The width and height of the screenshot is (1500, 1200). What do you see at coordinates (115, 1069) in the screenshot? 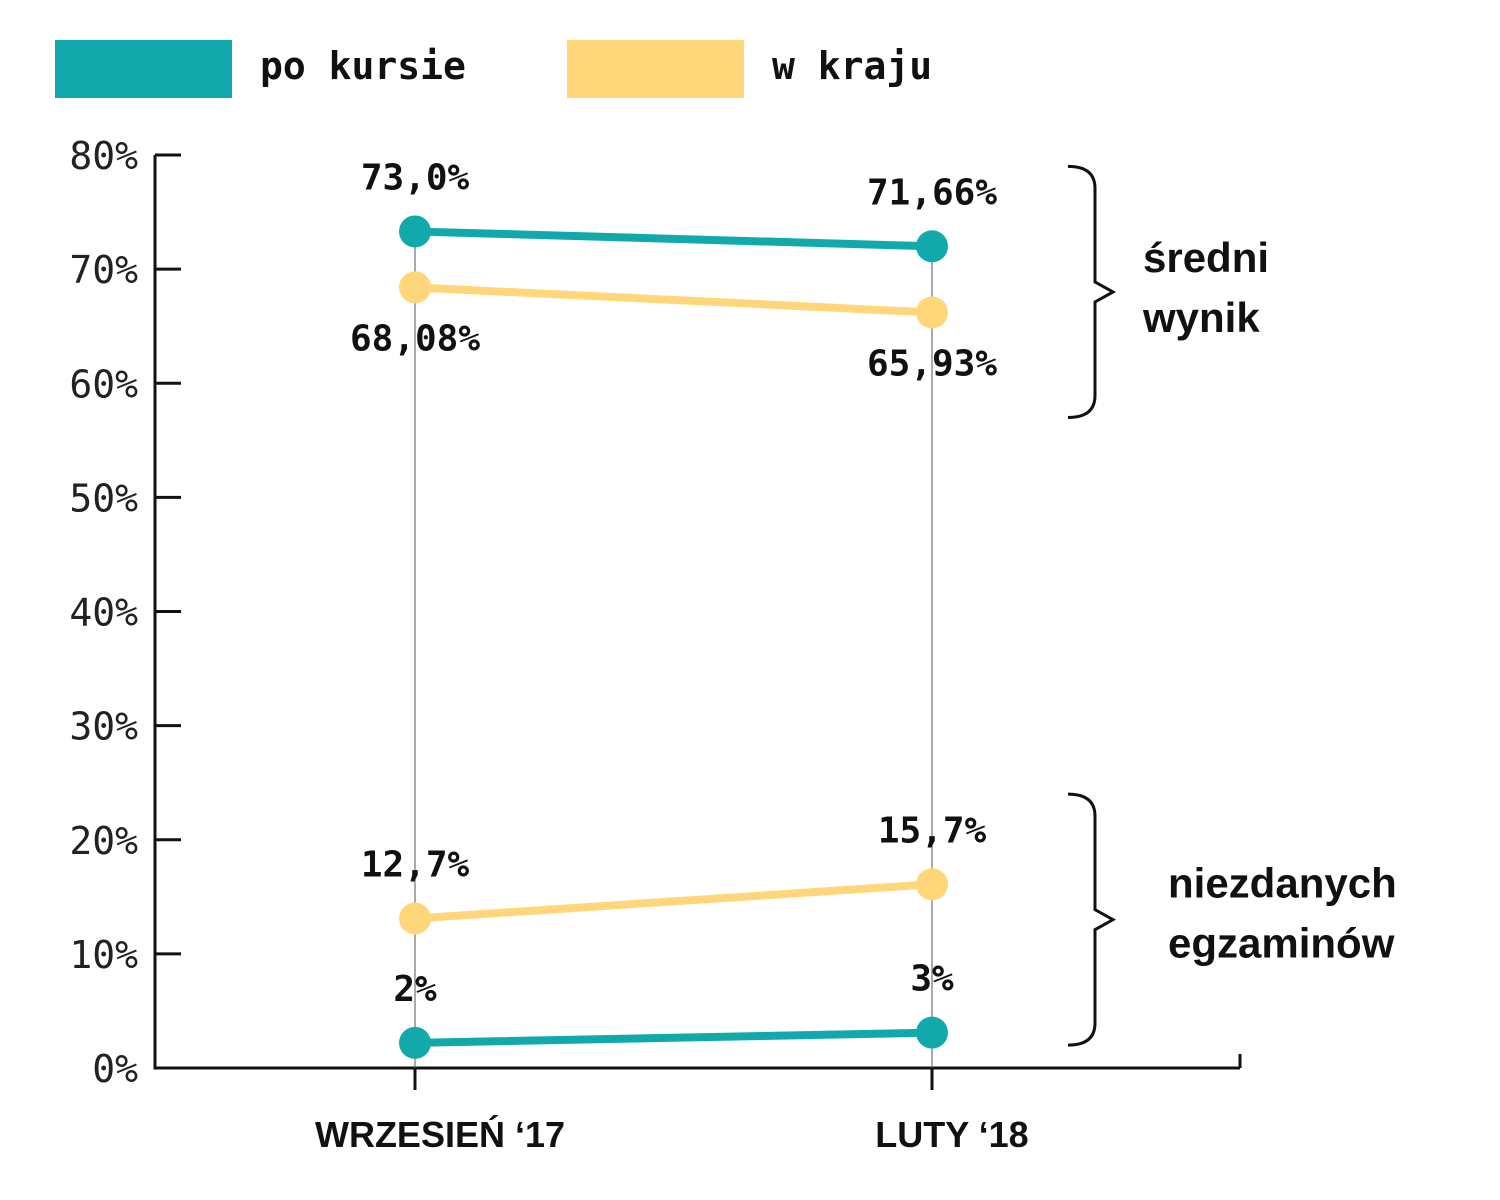
I see `y-tick-label-0: 0%` at bounding box center [115, 1069].